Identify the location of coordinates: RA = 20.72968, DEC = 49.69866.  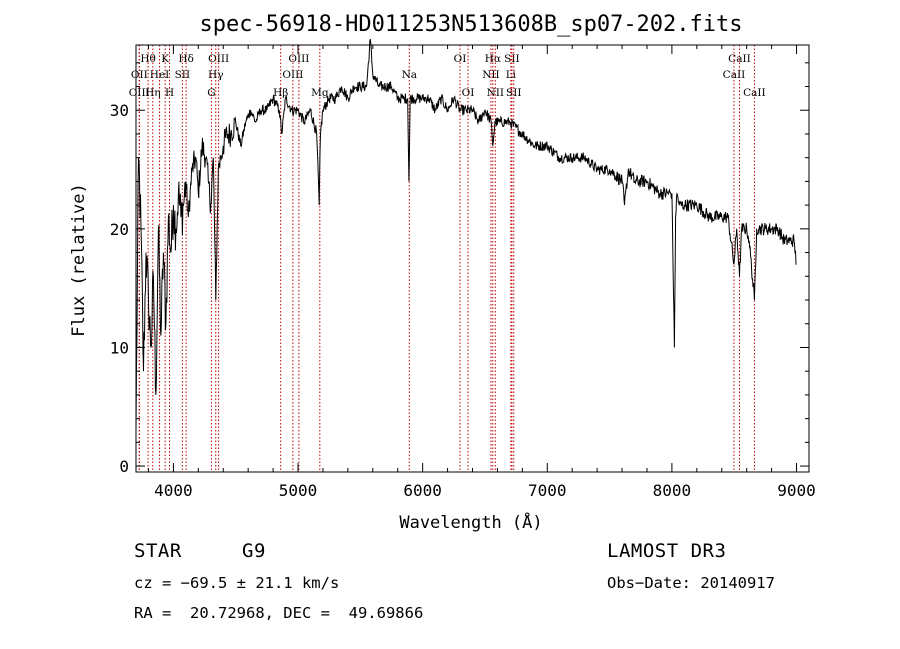
(279, 613).